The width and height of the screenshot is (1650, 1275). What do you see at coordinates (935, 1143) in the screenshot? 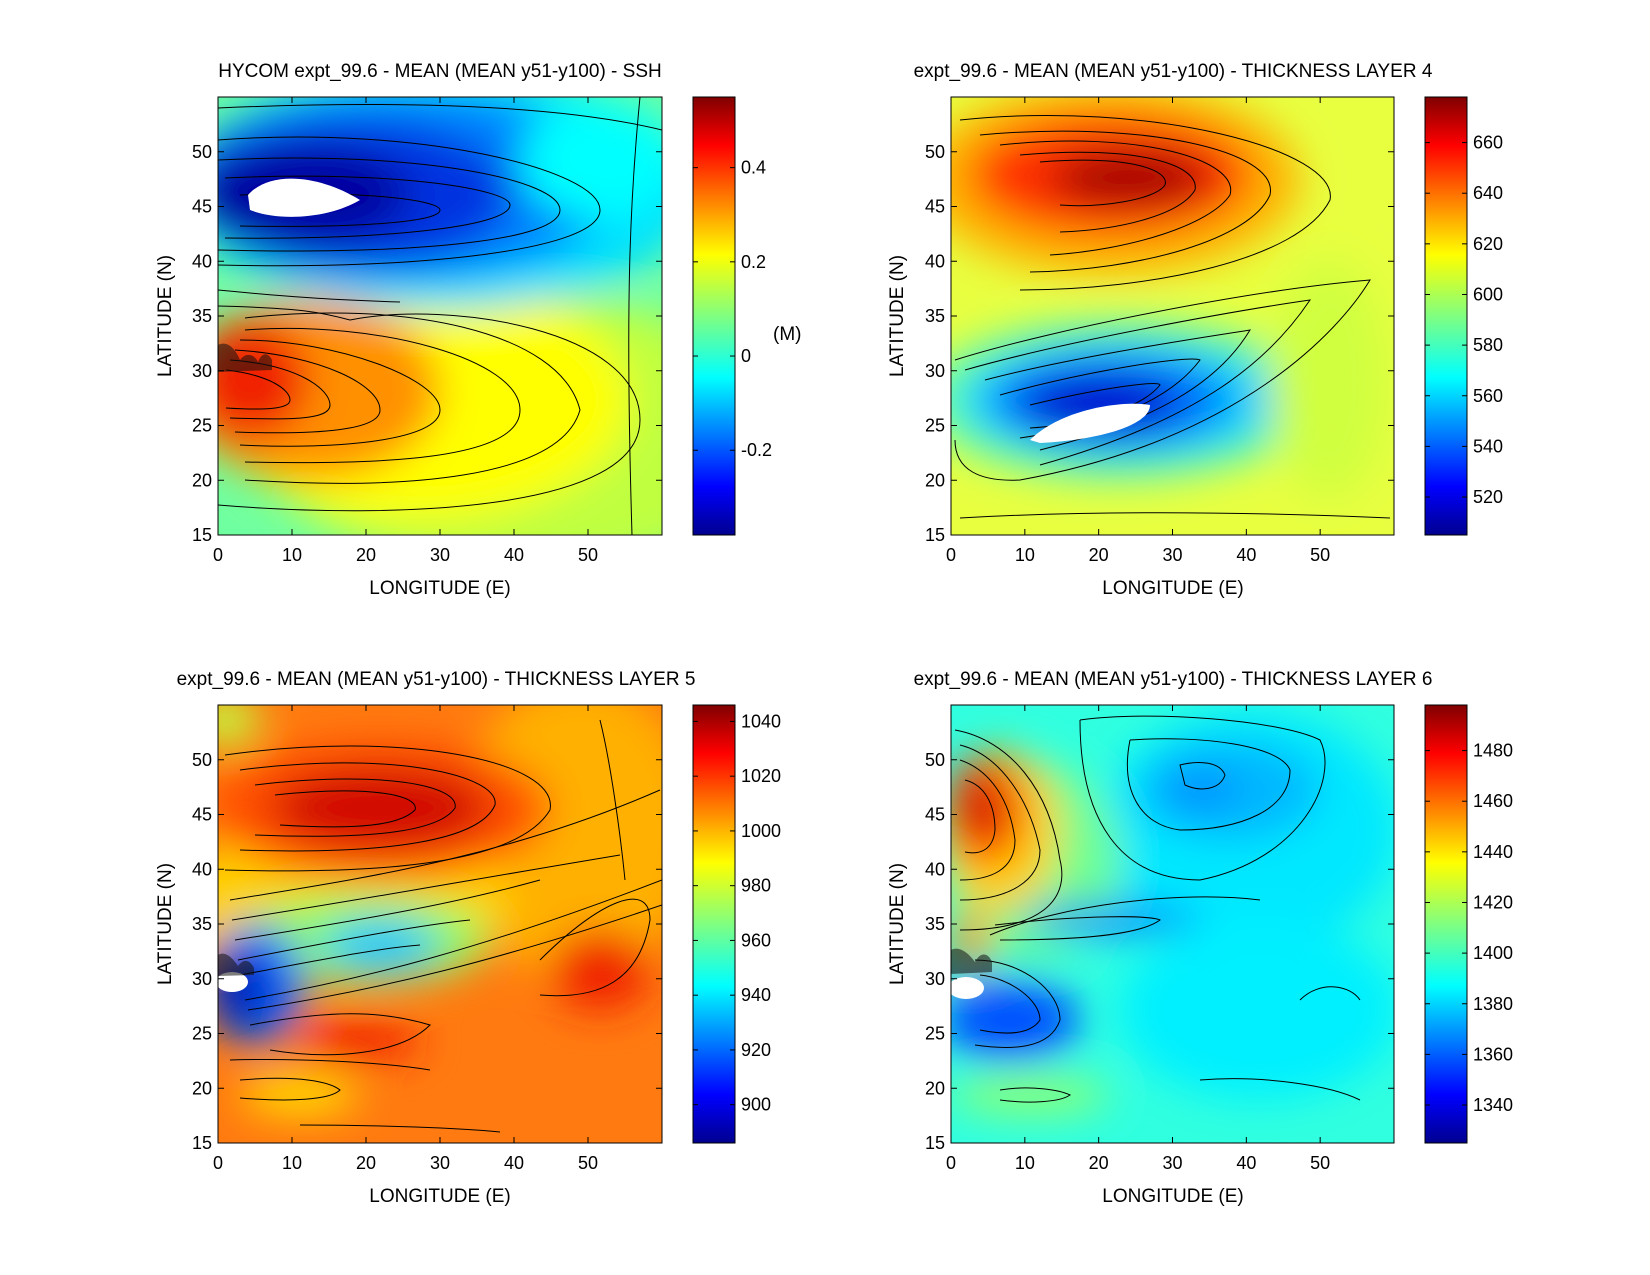
I see `y-tick-label: 15` at bounding box center [935, 1143].